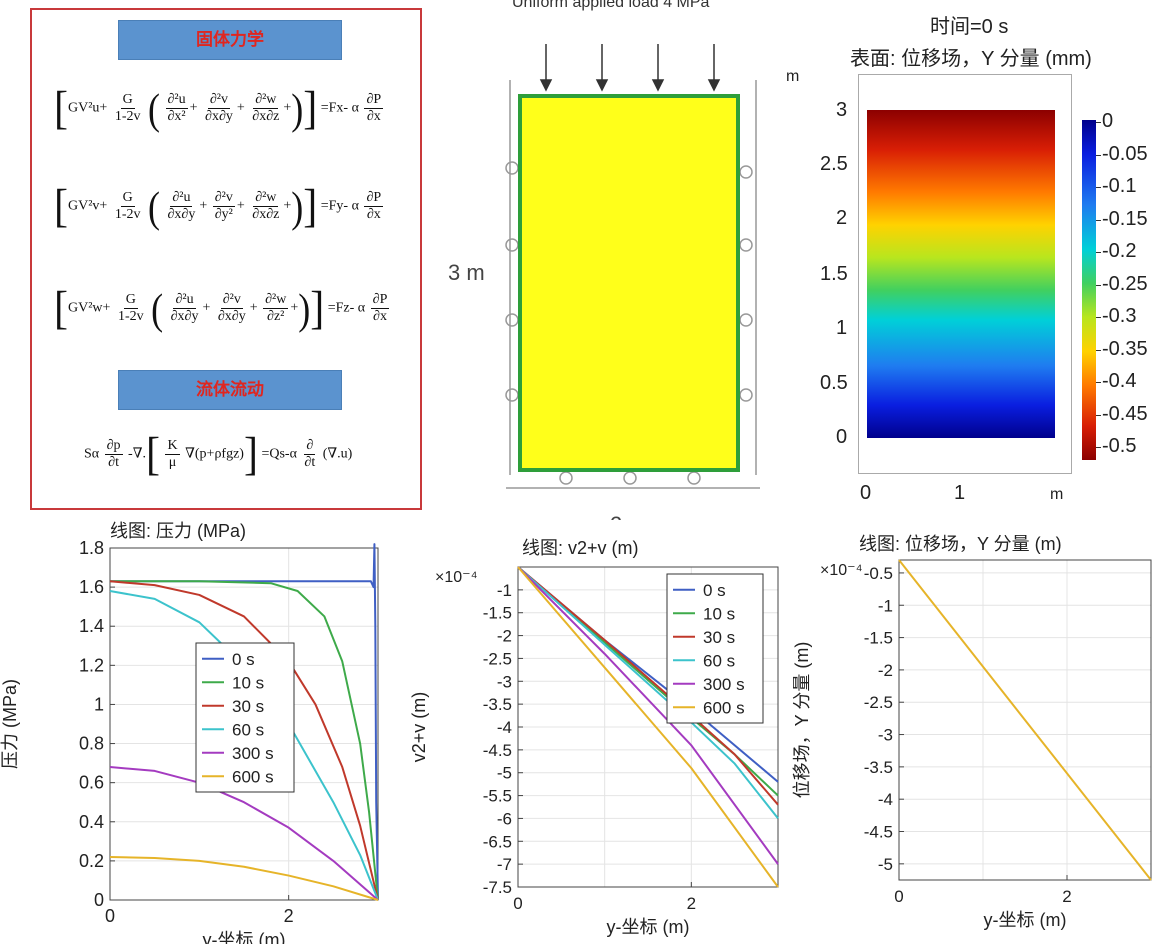 This screenshot has width=1170, height=944. Describe the element at coordinates (1119, 186) in the screenshot. I see `colorbar-tick-label: -0.1` at that location.